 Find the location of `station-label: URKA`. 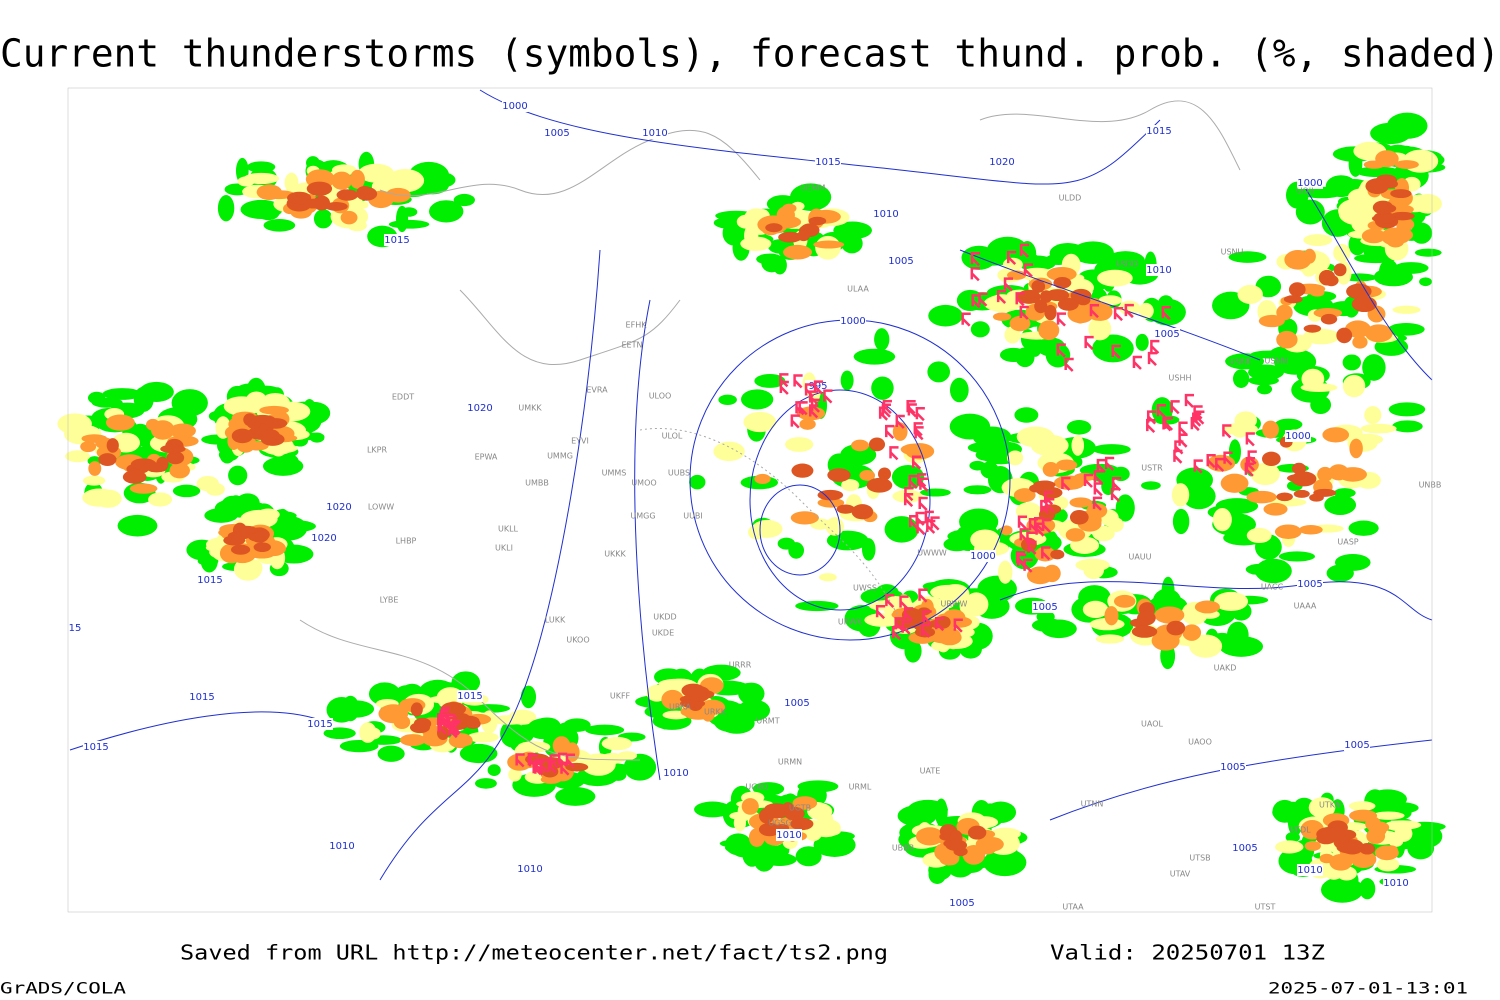

station-label: URKA is located at coordinates (680, 707).